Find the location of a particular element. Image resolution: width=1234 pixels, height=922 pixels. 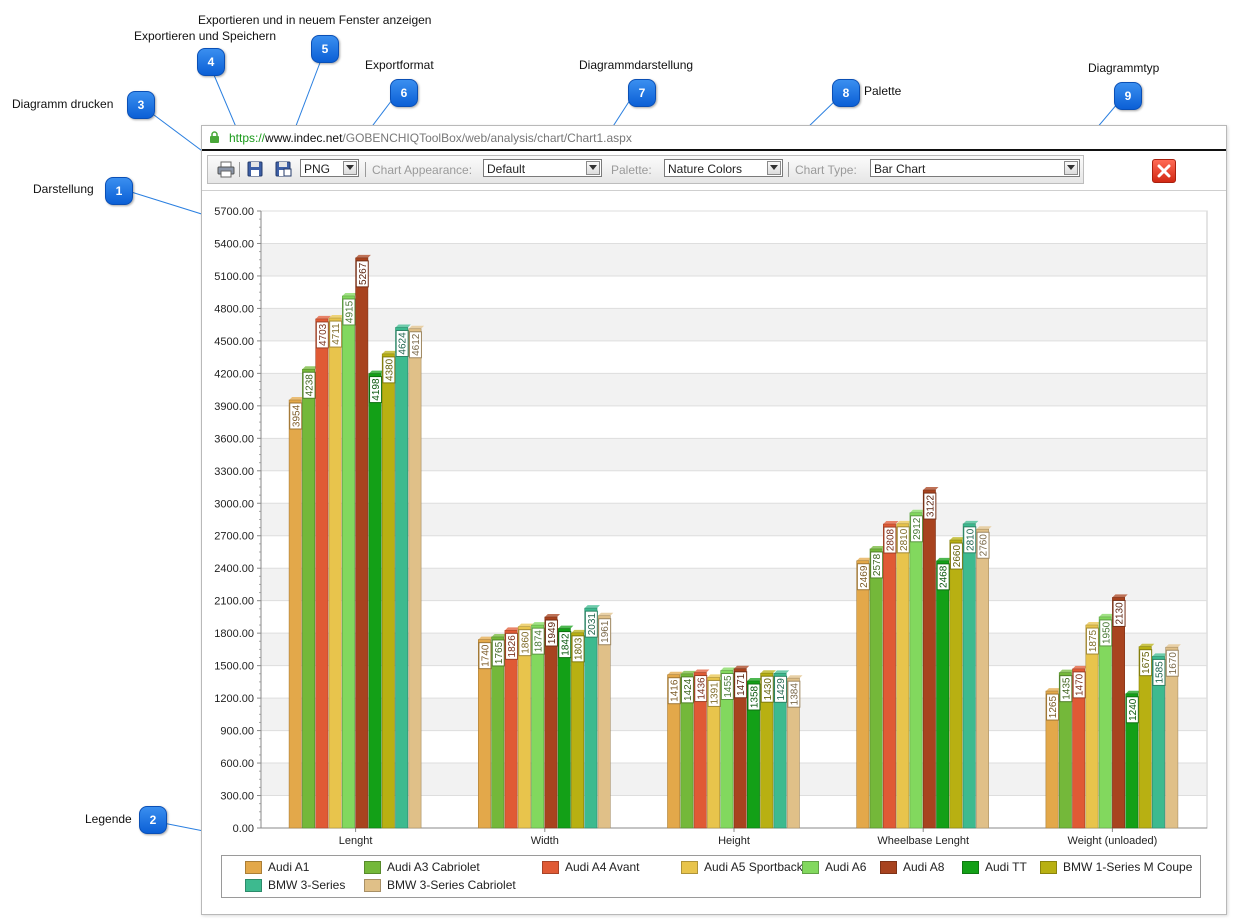

toolbar-separator is located at coordinates (239, 169).